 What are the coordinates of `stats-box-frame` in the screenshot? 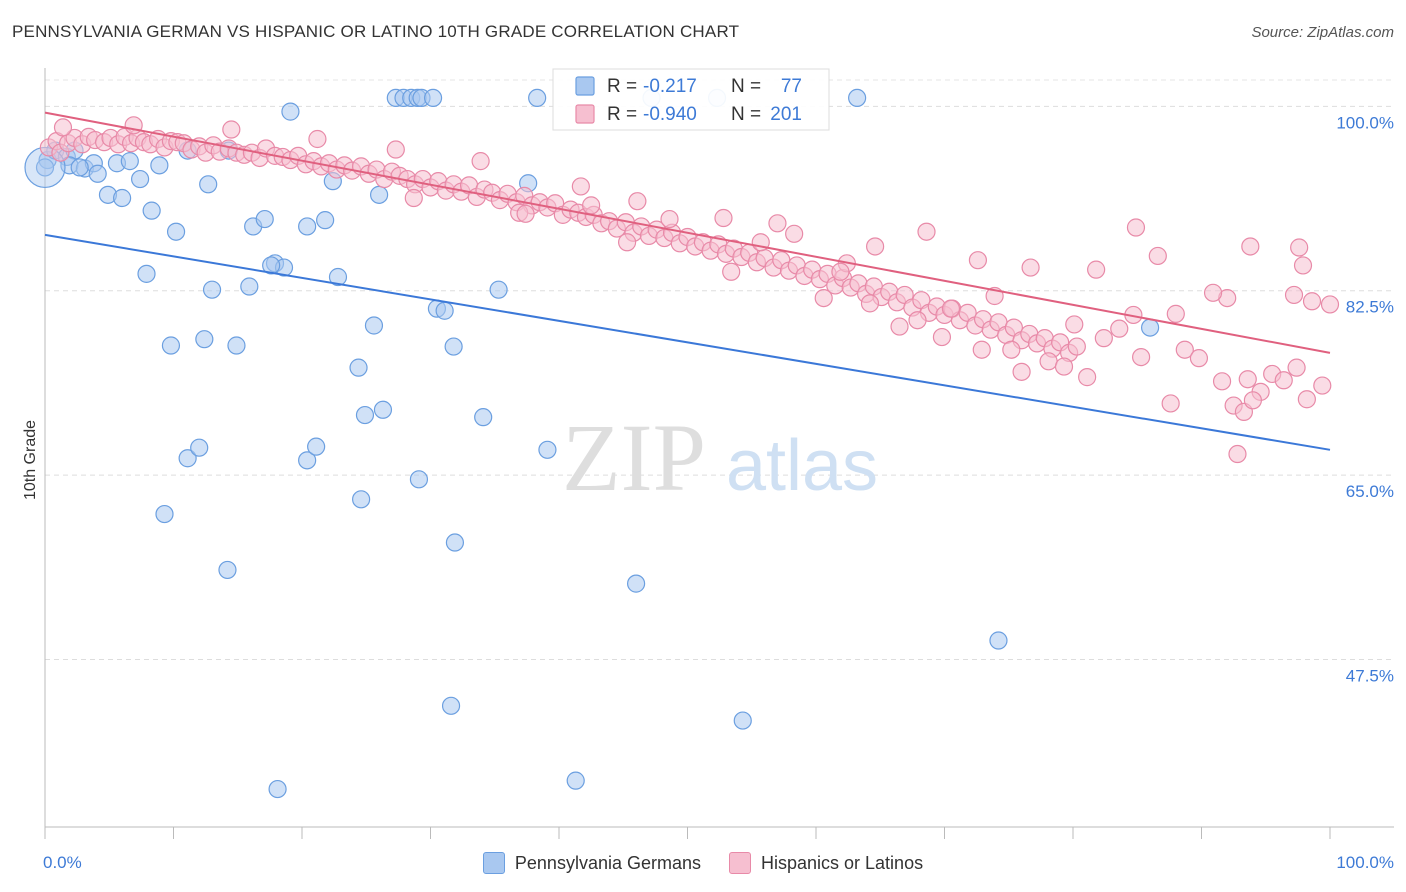 It's located at (691, 99).